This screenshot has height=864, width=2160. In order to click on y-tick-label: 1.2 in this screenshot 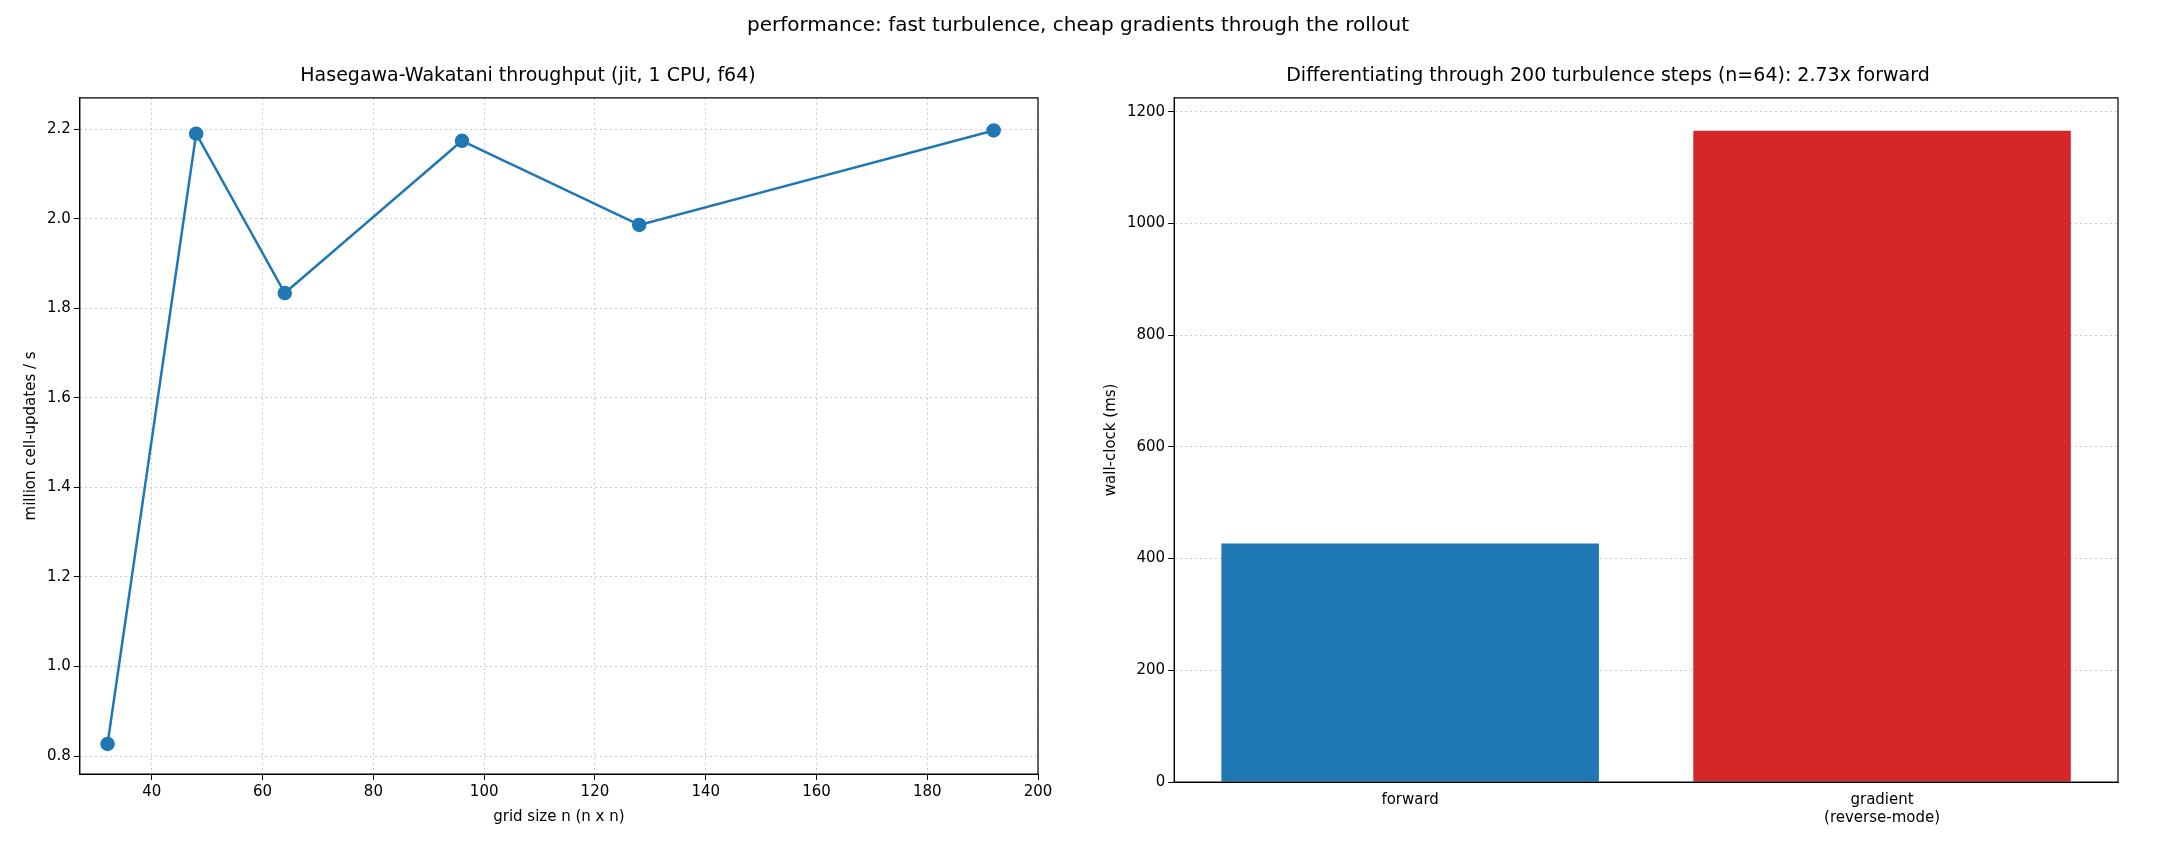, I will do `click(59, 575)`.